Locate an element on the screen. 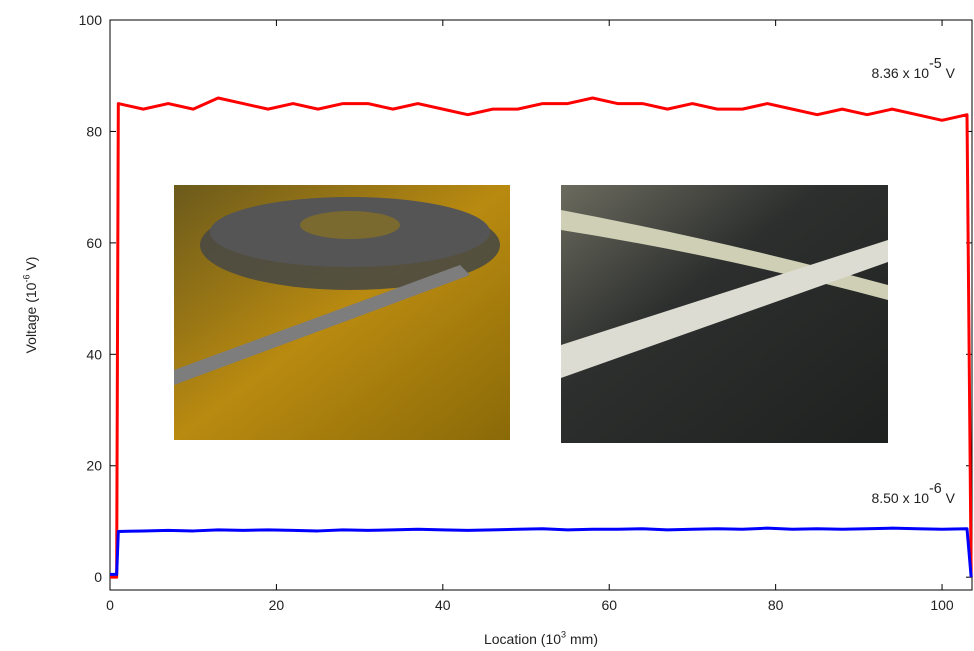 The image size is (974, 651). label-superscript: 3 is located at coordinates (563, 635).